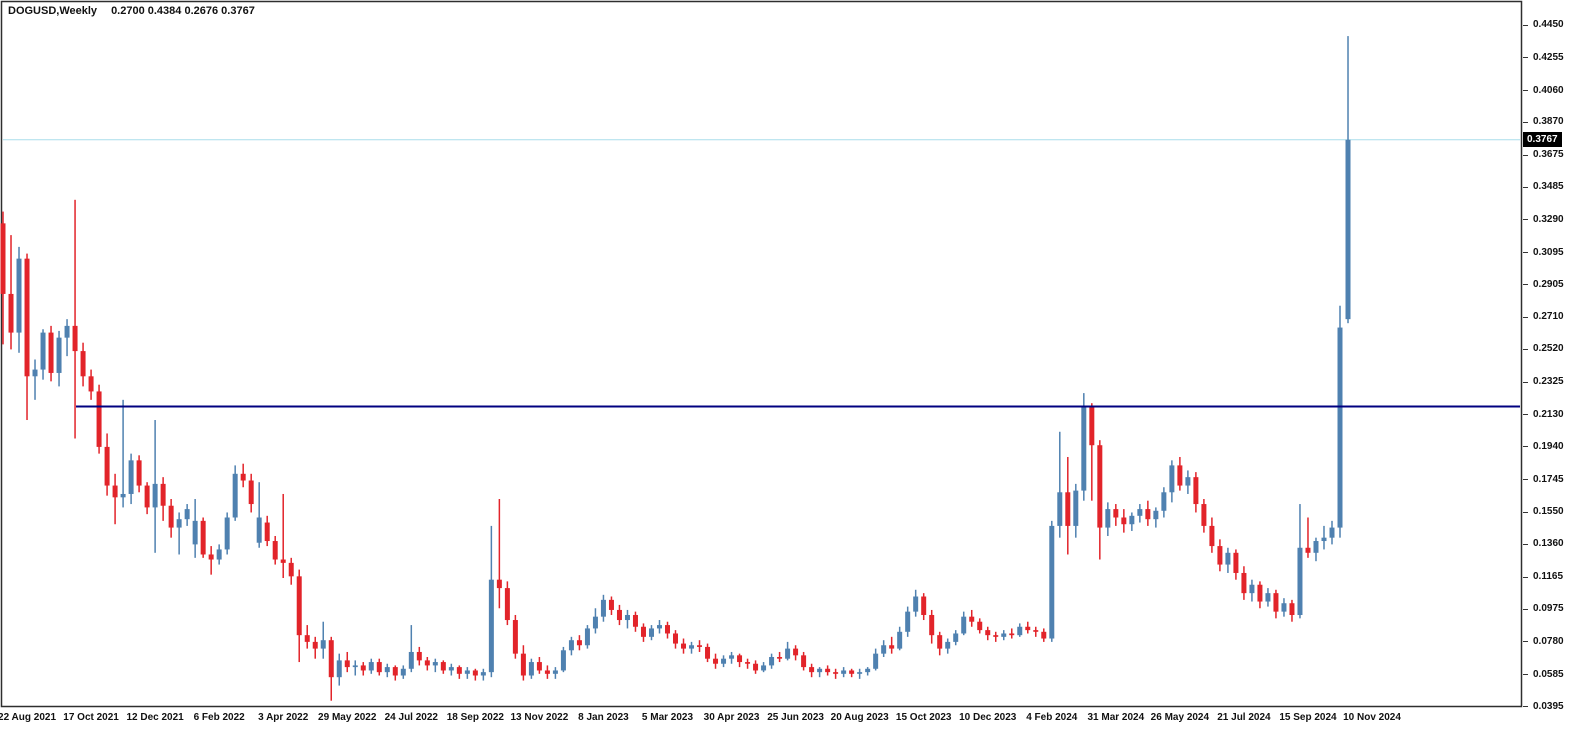 Image resolution: width=1596 pixels, height=743 pixels. Describe the element at coordinates (53, 11) in the screenshot. I see `symbol-timeframe-label: DOGUSD,Weekly` at that location.